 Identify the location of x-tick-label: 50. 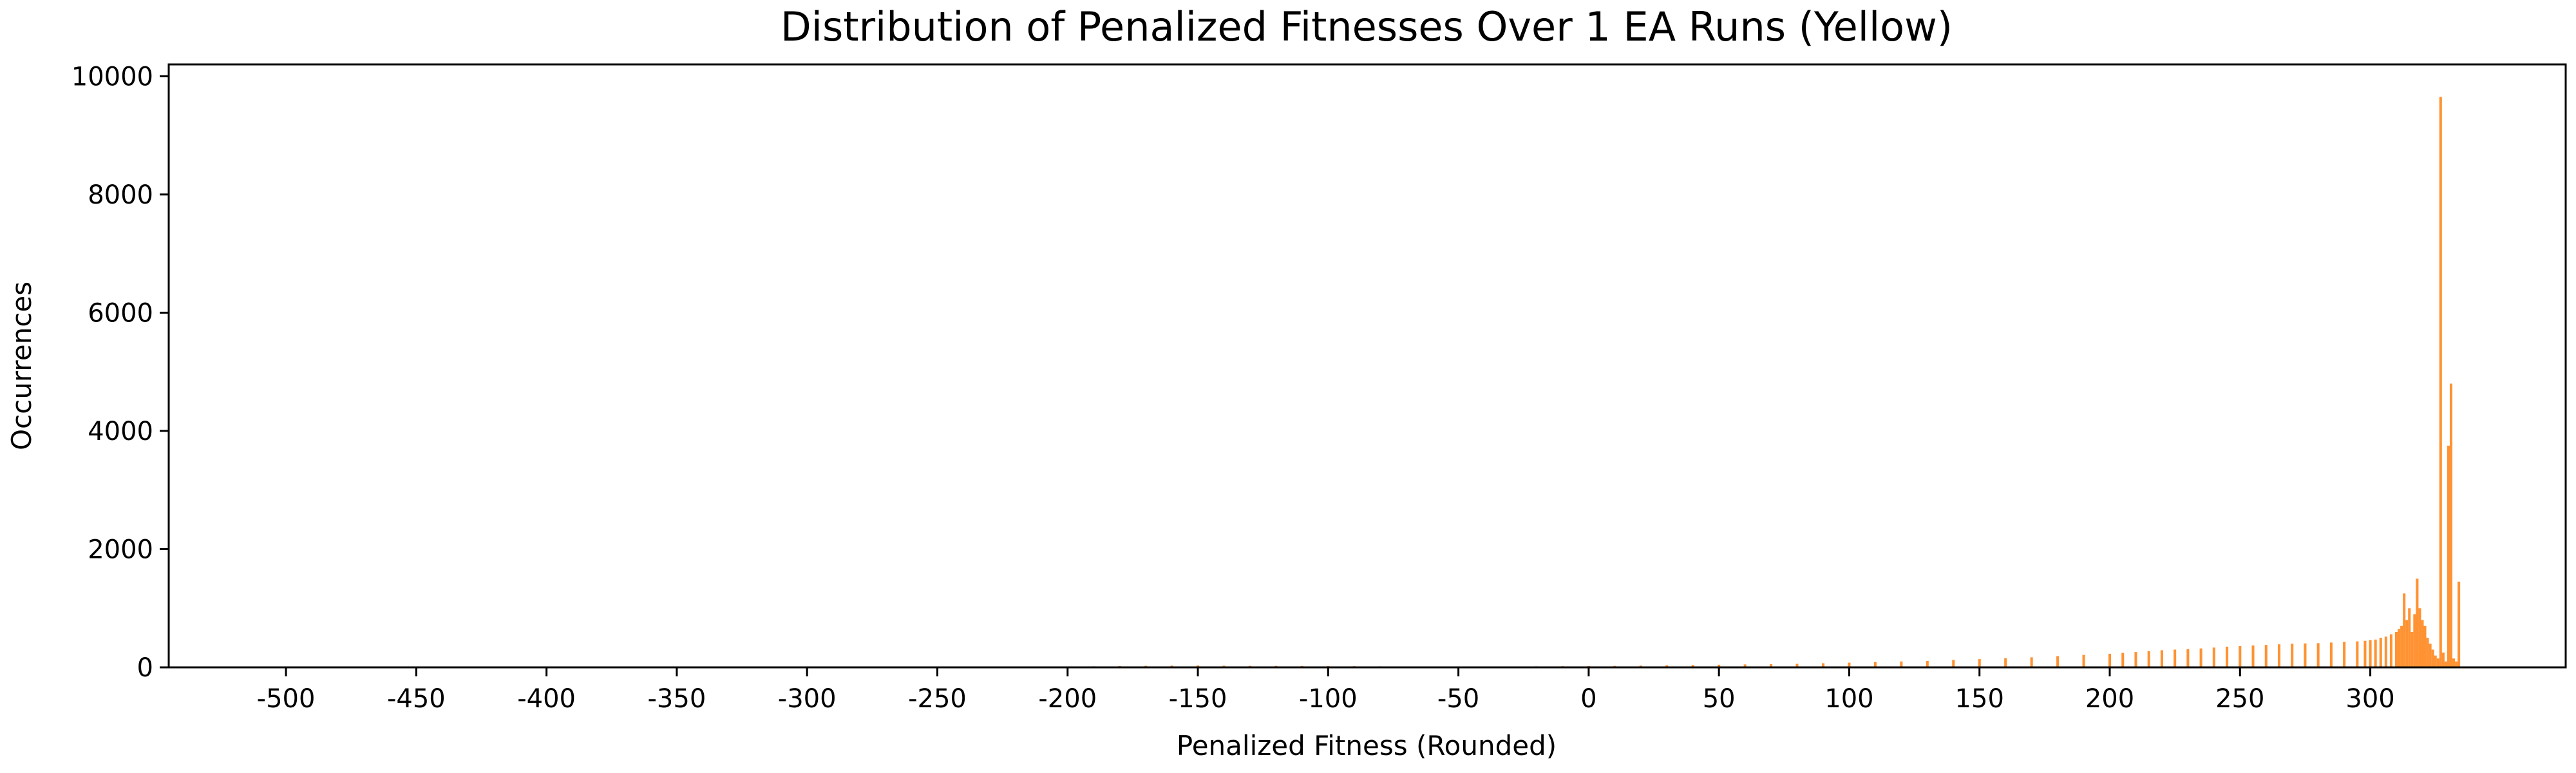
(1719, 699).